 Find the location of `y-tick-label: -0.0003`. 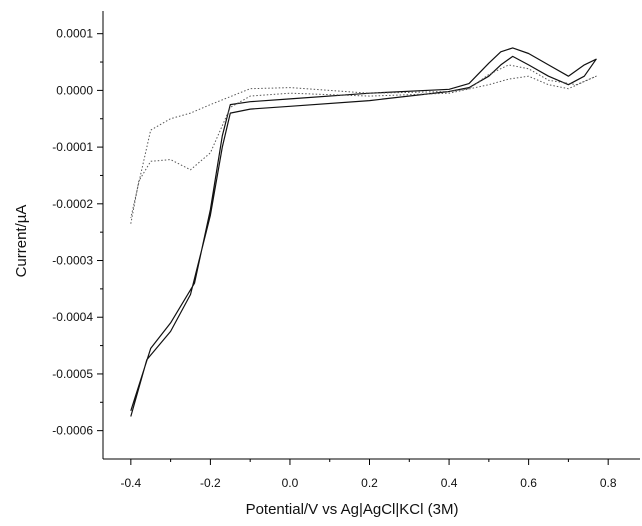

y-tick-label: -0.0003 is located at coordinates (72, 261).